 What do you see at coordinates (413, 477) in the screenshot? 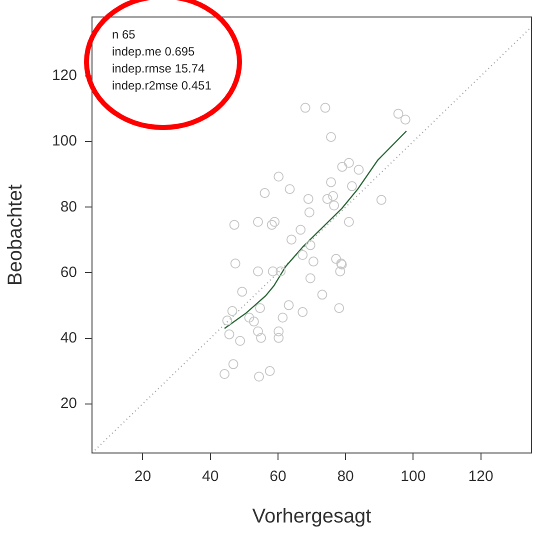
I see `x-tick-label: 100` at bounding box center [413, 477].